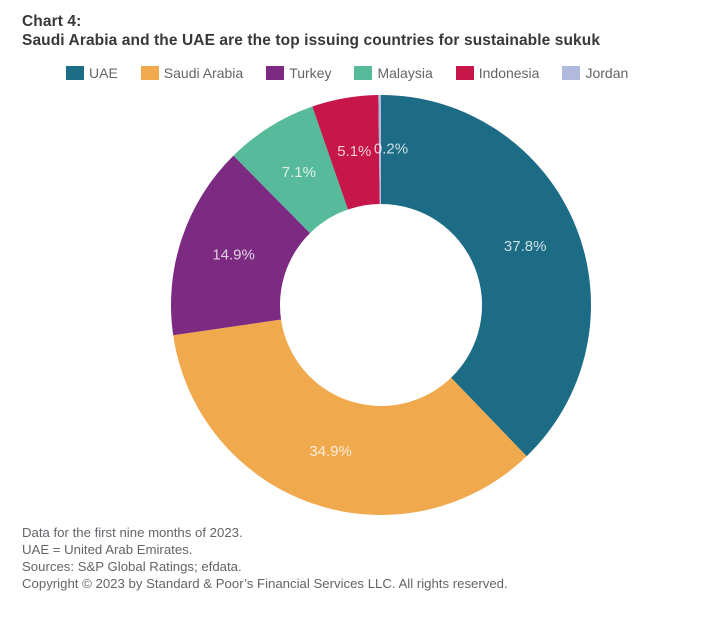  Describe the element at coordinates (103, 73) in the screenshot. I see `legend-label-uae: UAE` at that location.